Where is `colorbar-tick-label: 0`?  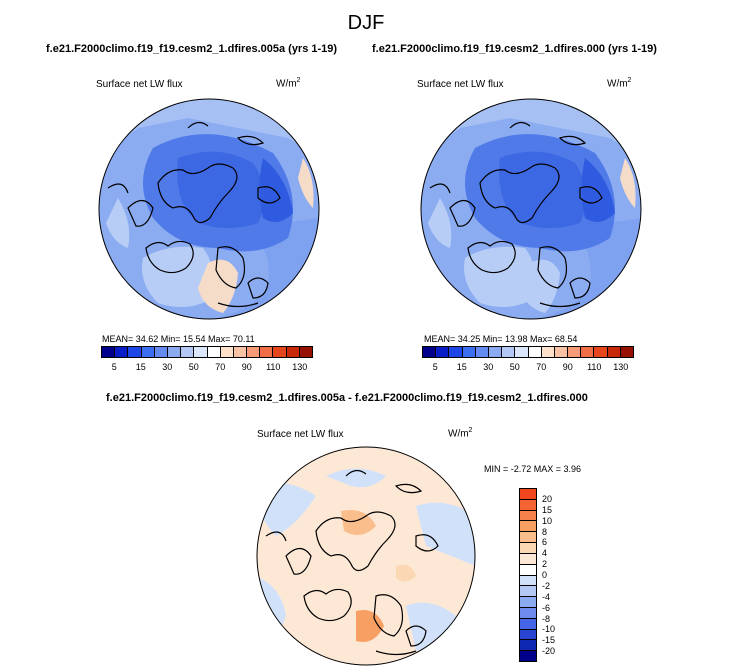 colorbar-tick-label: 0 is located at coordinates (545, 575).